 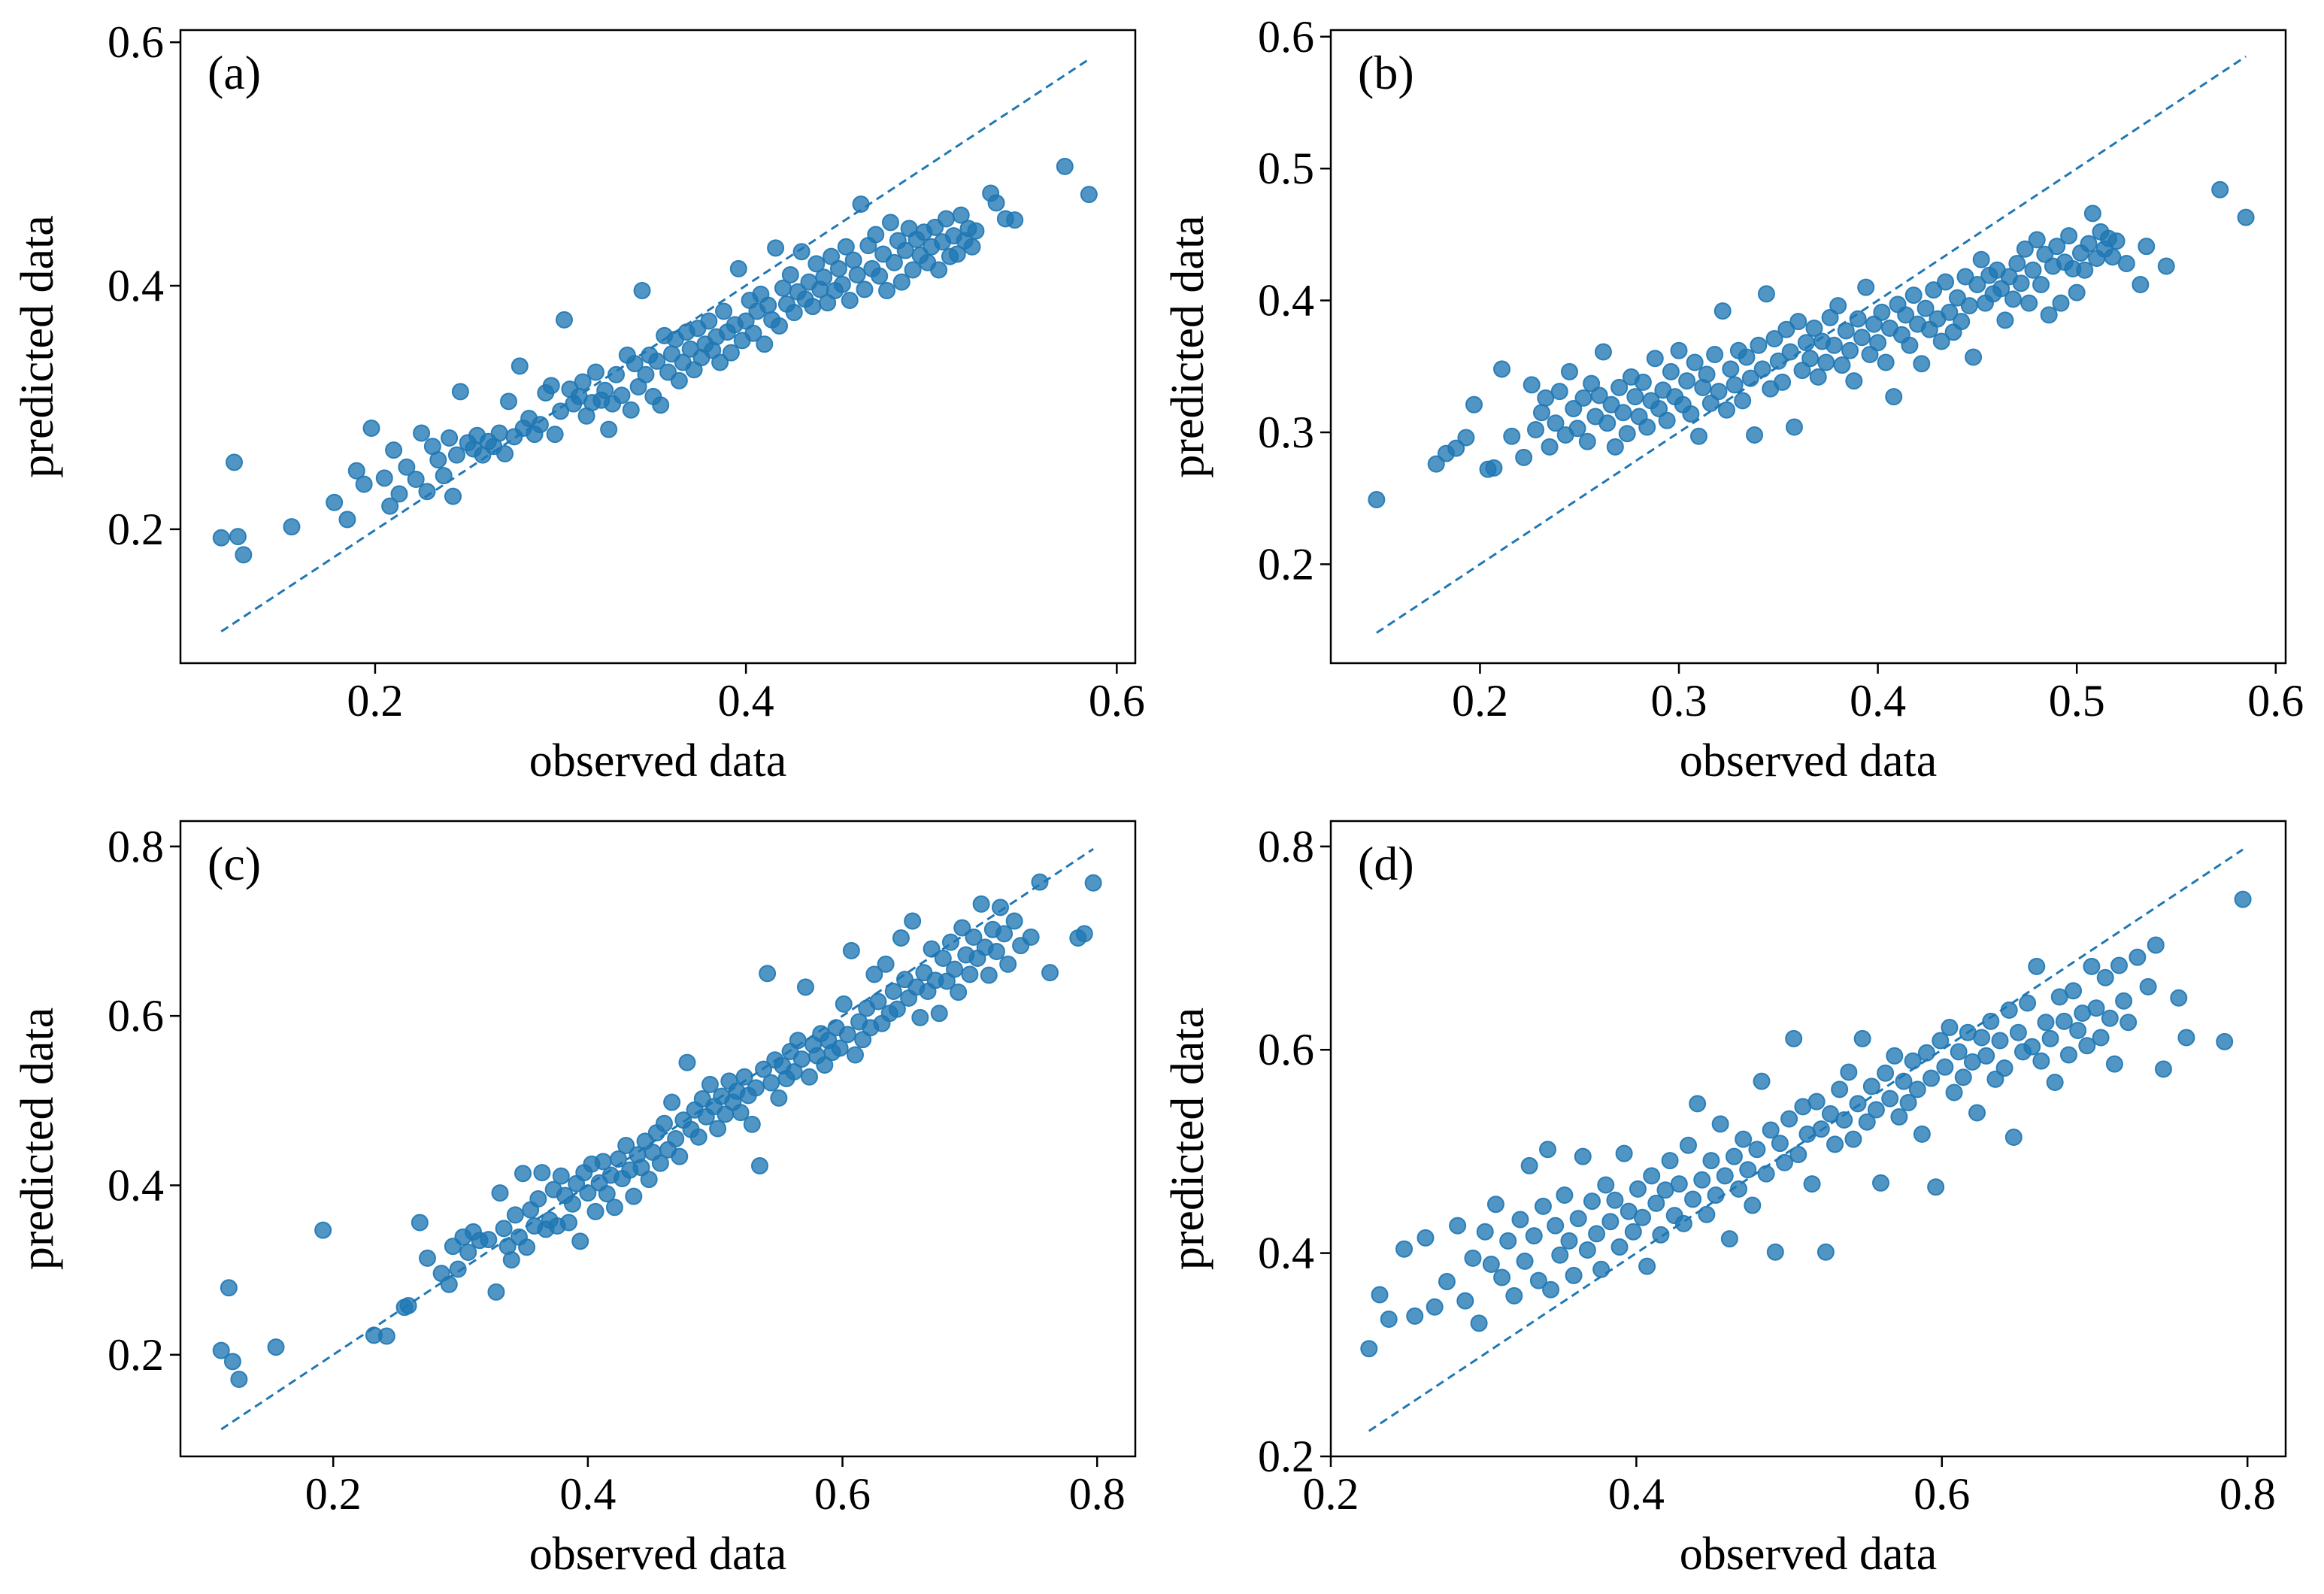 What do you see at coordinates (1188, 1139) in the screenshot?
I see `panel-d-y-axis-label: predicted data` at bounding box center [1188, 1139].